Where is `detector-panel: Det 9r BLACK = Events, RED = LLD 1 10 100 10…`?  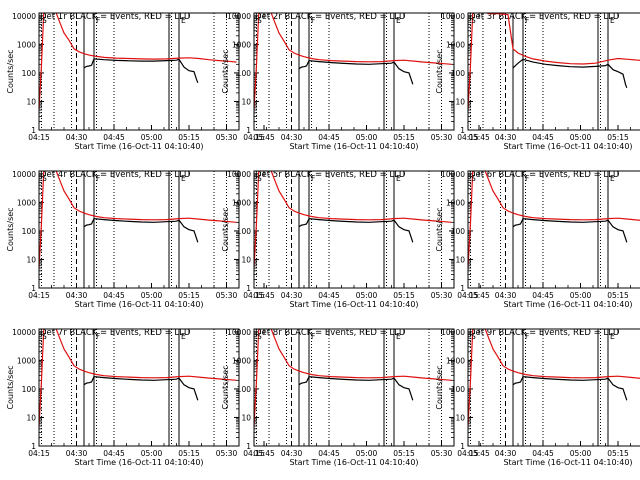 detector-panel: Det 9r BLACK = Events, RED = LLD 1 10 100 10… is located at coordinates (537, 397).